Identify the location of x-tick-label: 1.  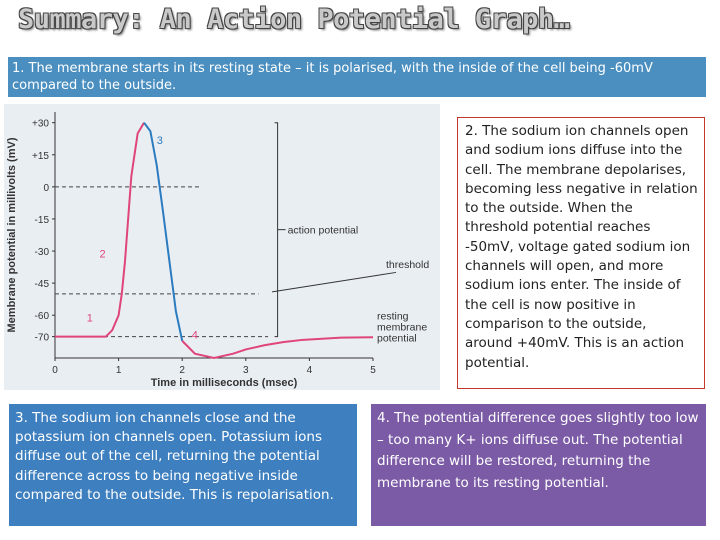
(119, 370).